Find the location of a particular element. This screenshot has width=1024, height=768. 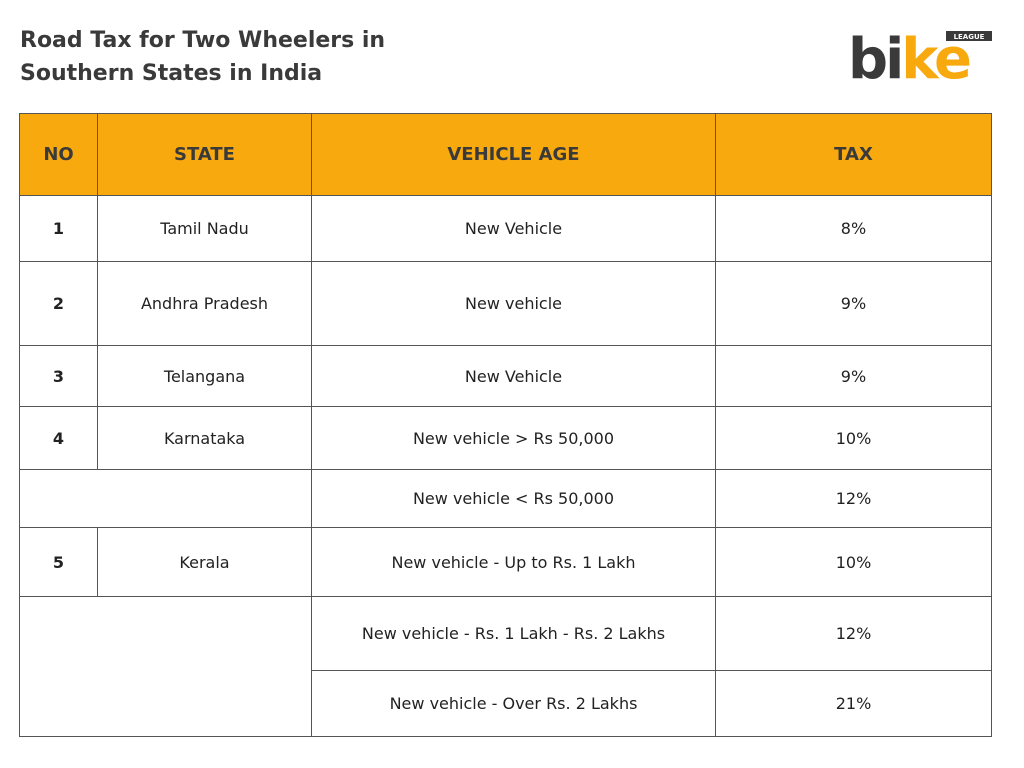

title-line-1: Road Tax for Two Wheelers in is located at coordinates (203, 40).